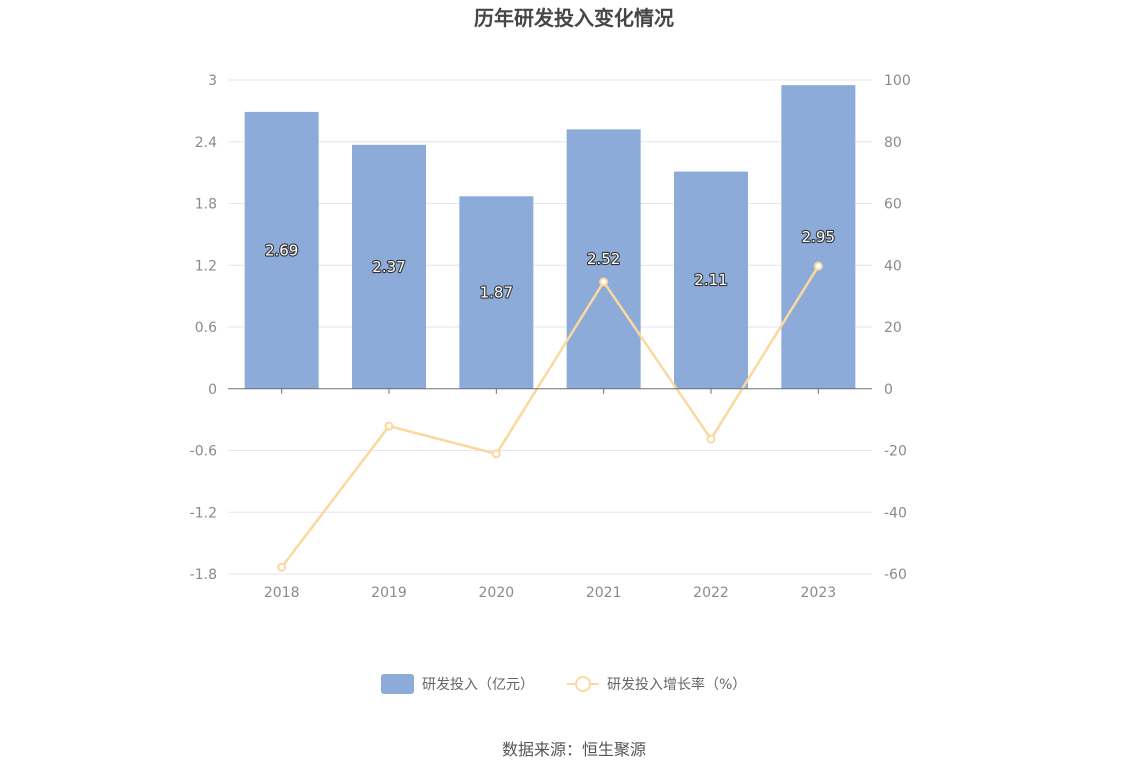 This screenshot has height=776, width=1148. Describe the element at coordinates (893, 143) in the screenshot. I see `y-right-tick-label: 80` at that location.